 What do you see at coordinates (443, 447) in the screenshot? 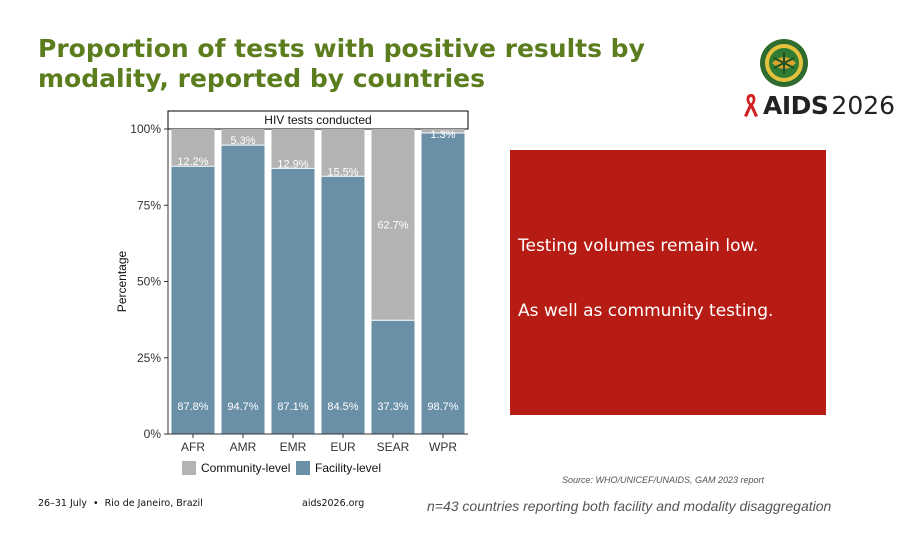
I see `x-tick-label: WPR` at bounding box center [443, 447].